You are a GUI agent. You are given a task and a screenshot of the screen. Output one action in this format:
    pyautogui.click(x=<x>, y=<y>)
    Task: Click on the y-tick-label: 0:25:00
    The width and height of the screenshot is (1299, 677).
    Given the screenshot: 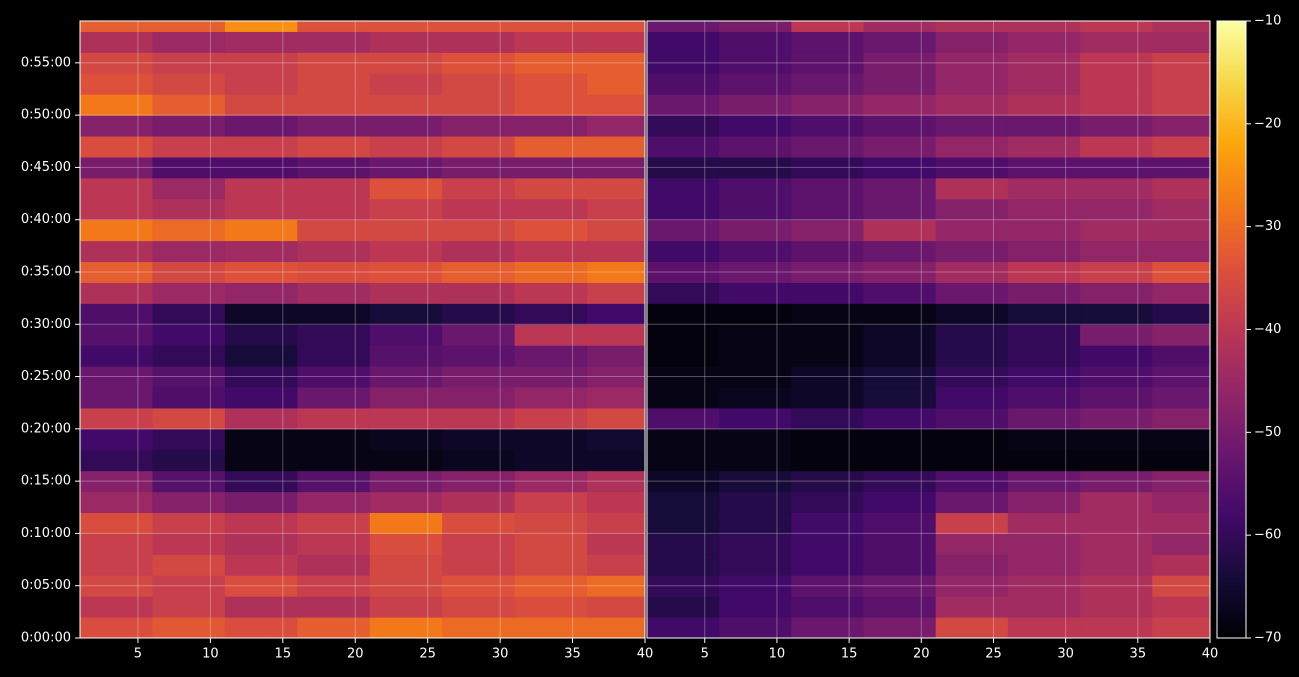 What is the action you would take?
    pyautogui.click(x=46, y=376)
    